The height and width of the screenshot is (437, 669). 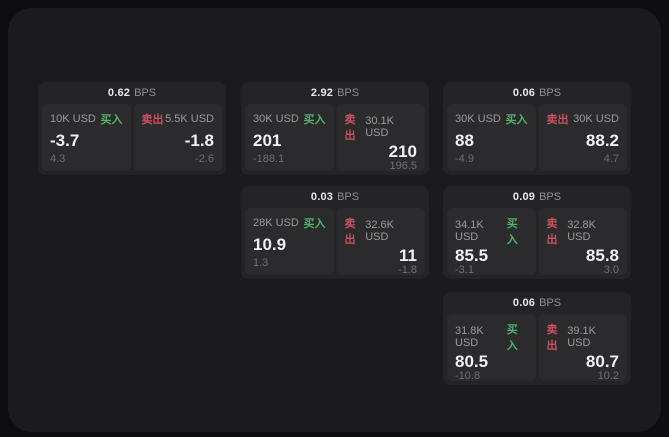 What do you see at coordinates (403, 166) in the screenshot?
I see `sell-delta: 196.5` at bounding box center [403, 166].